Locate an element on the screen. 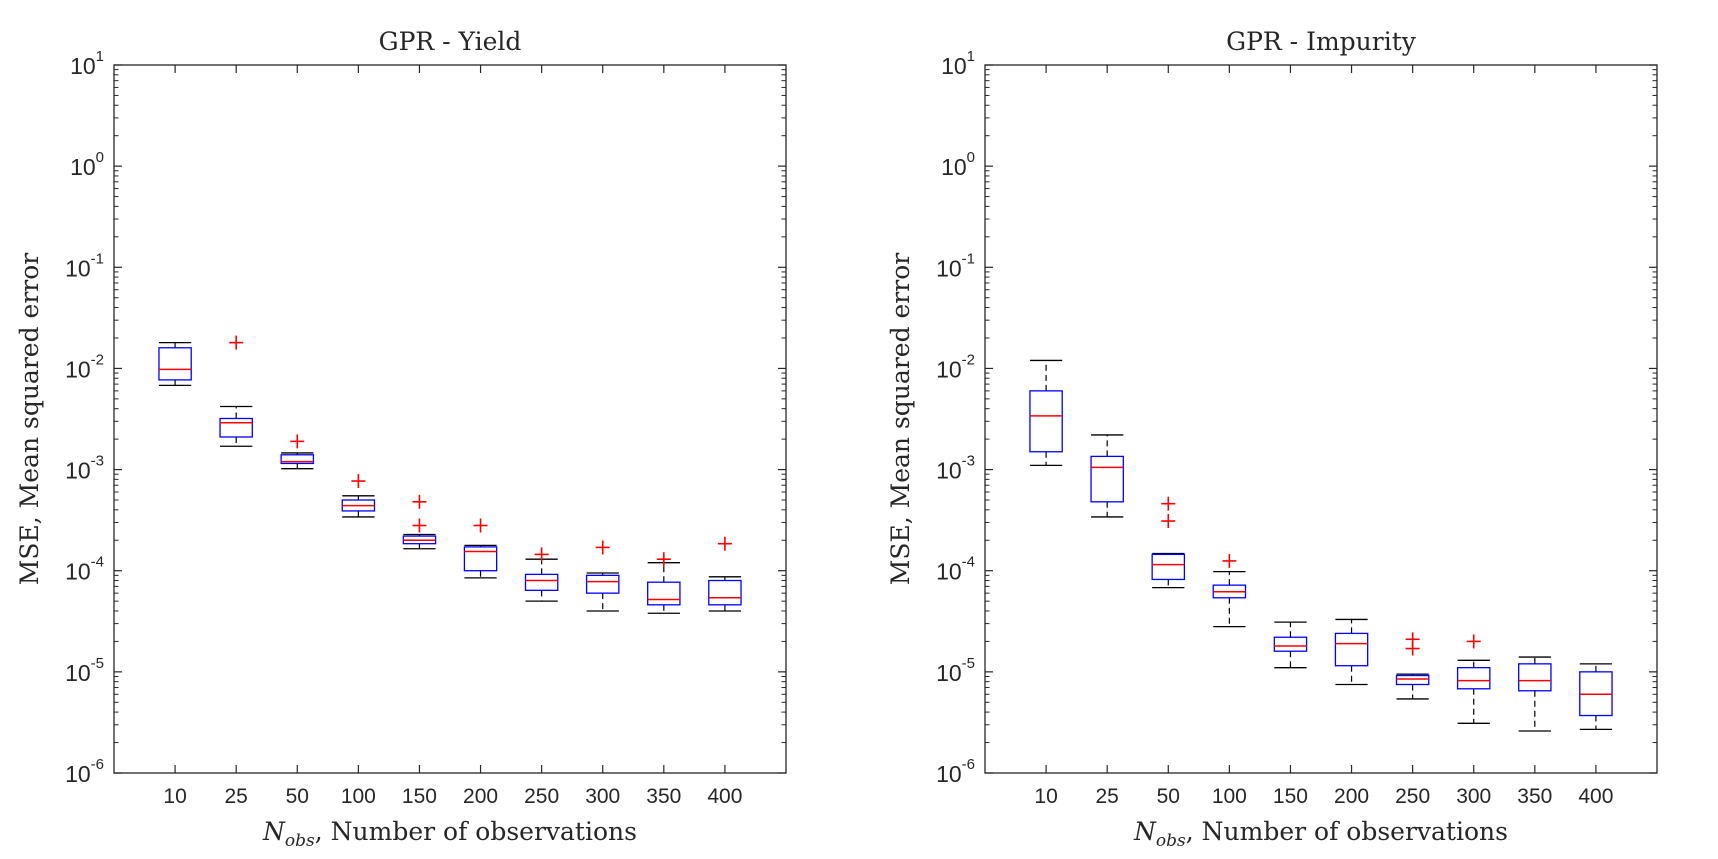  chart-title: GPR - Yield is located at coordinates (450, 41).